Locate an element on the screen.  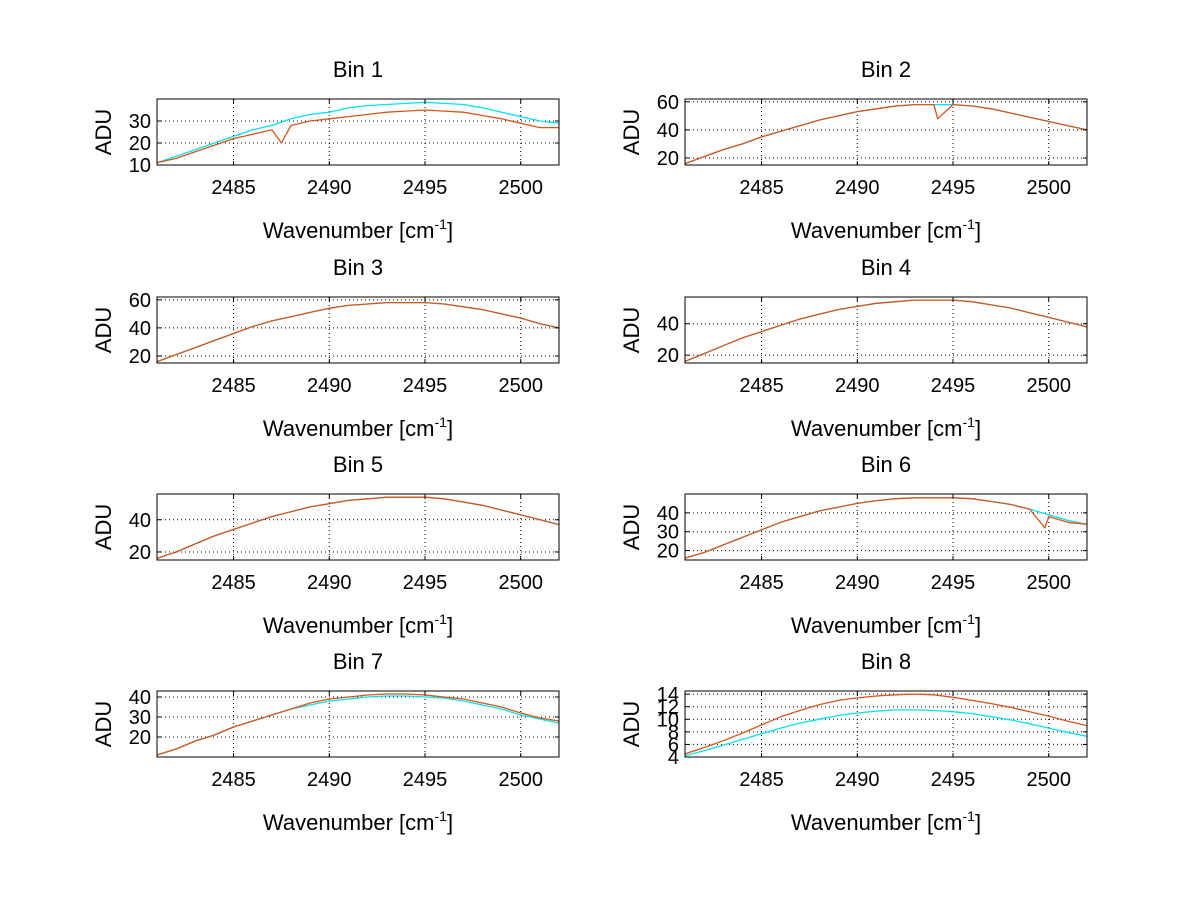
y-tick-label: 14 is located at coordinates (668, 695).